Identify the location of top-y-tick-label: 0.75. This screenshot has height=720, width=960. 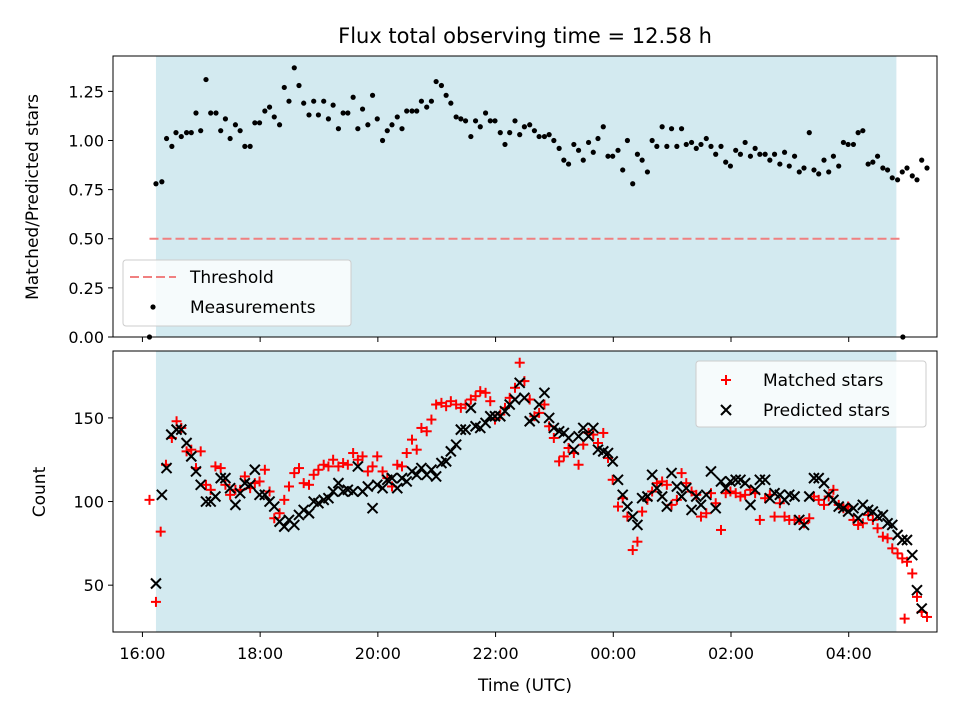
(86, 190).